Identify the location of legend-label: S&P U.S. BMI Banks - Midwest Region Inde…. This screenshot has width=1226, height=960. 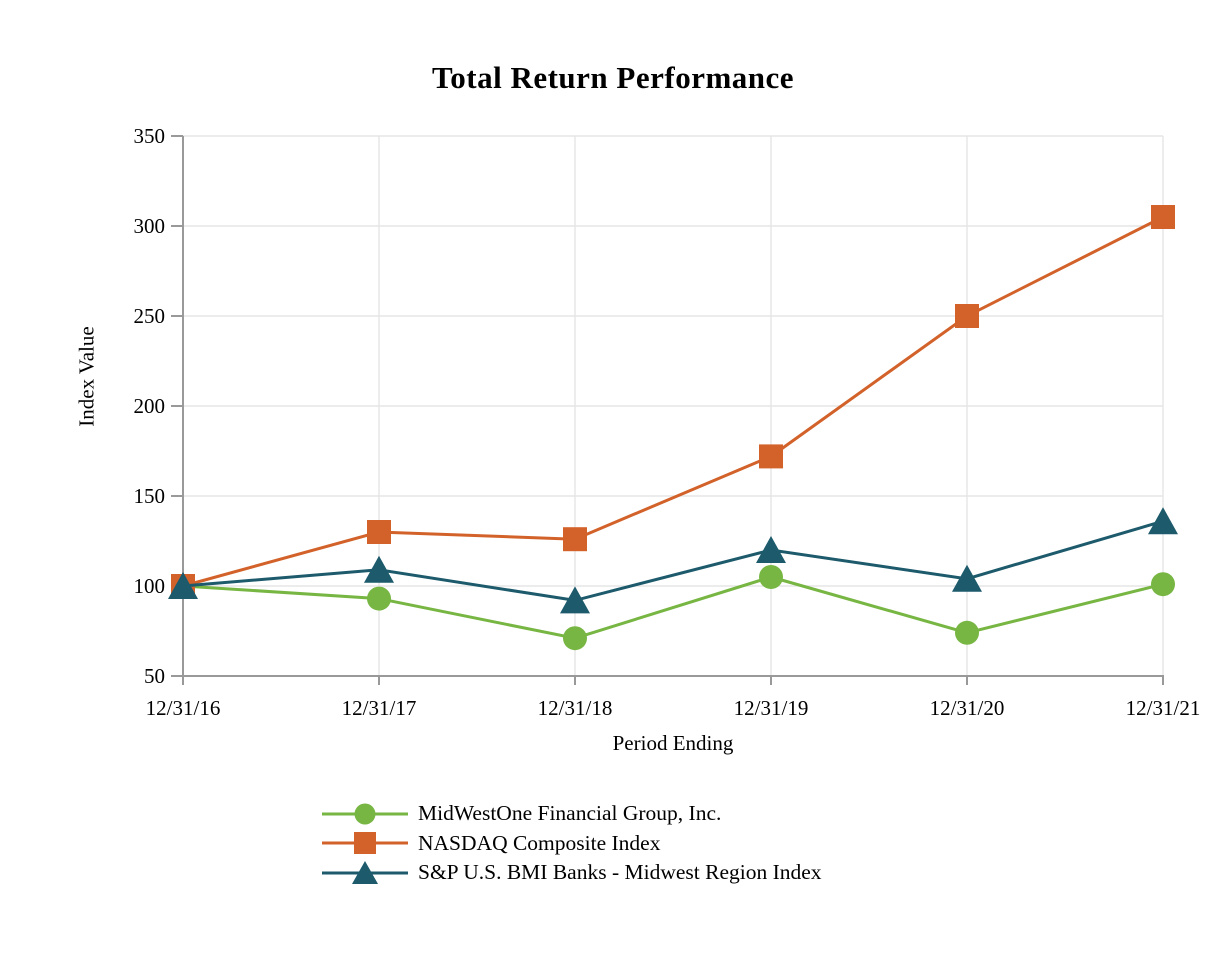
(620, 872).